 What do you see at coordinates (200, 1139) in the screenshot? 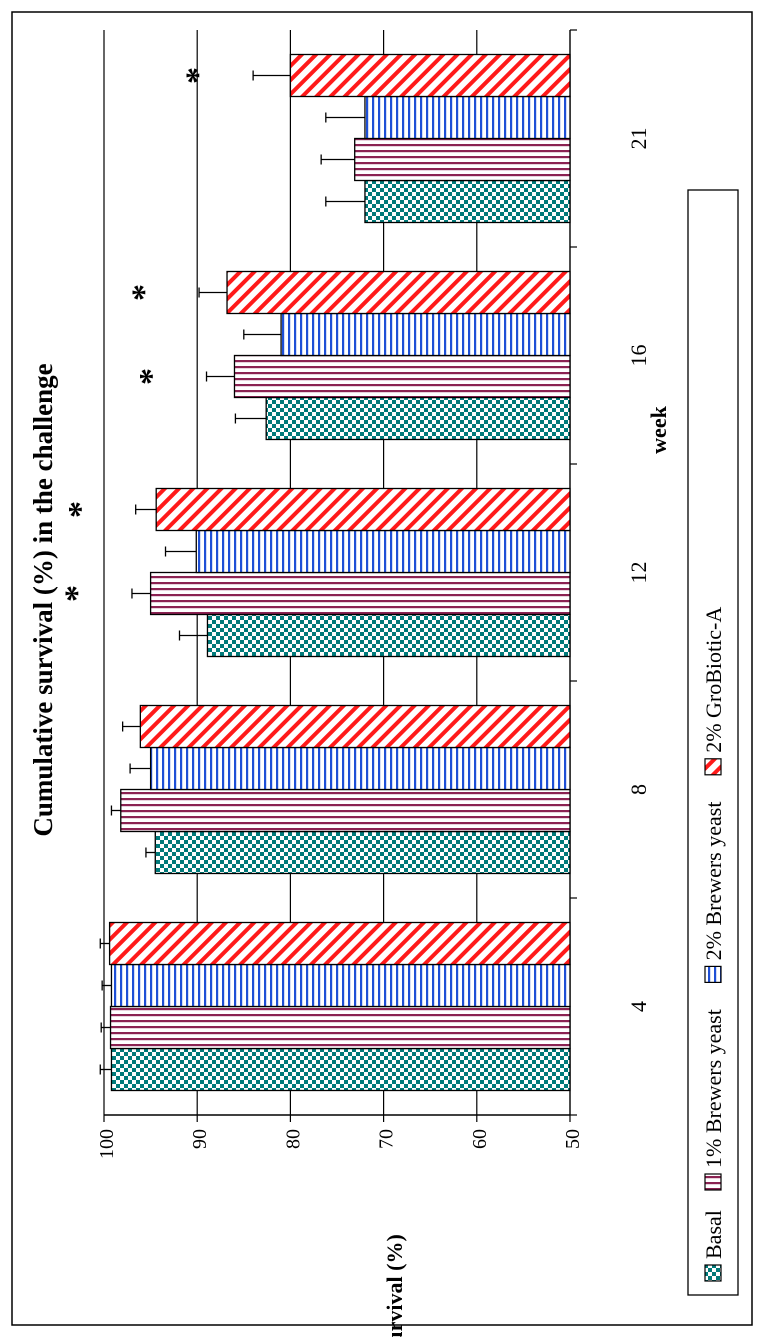
I see `y-tick-label: 90` at bounding box center [200, 1139].